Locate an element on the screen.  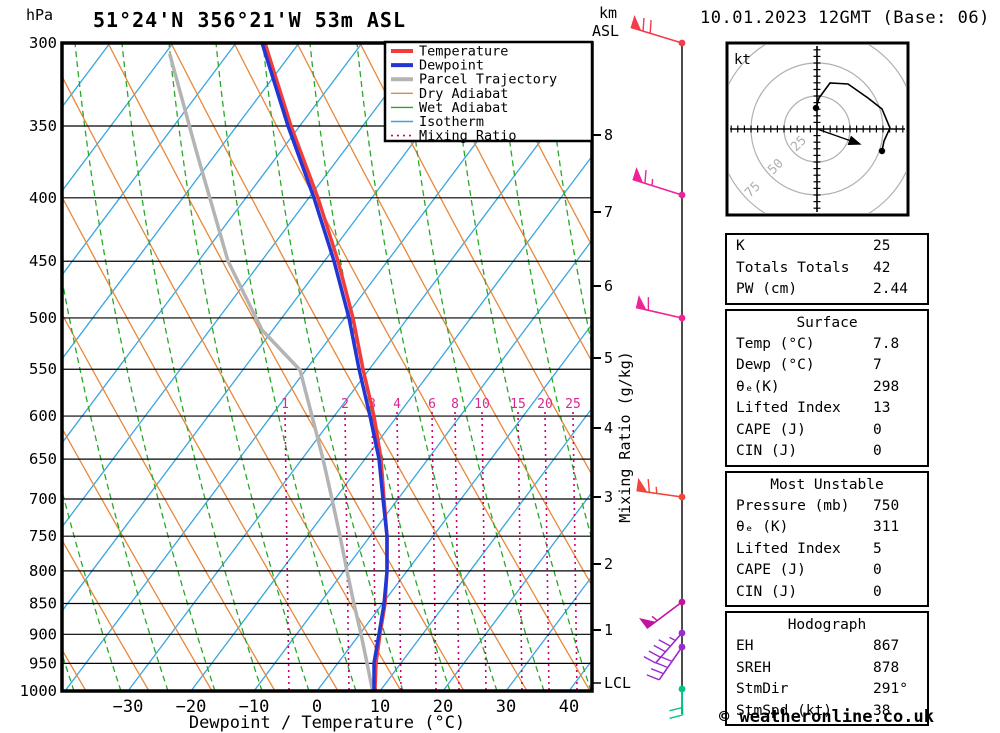
stat-value: 750 is located at coordinates (886, 505).